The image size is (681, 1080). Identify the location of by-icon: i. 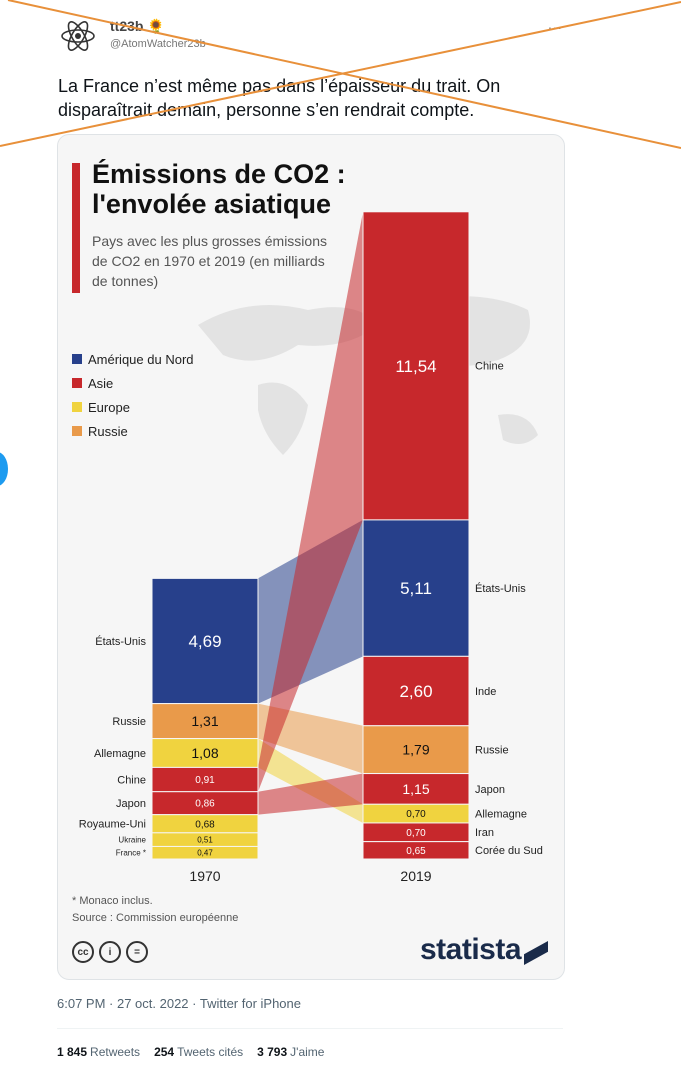
(110, 952).